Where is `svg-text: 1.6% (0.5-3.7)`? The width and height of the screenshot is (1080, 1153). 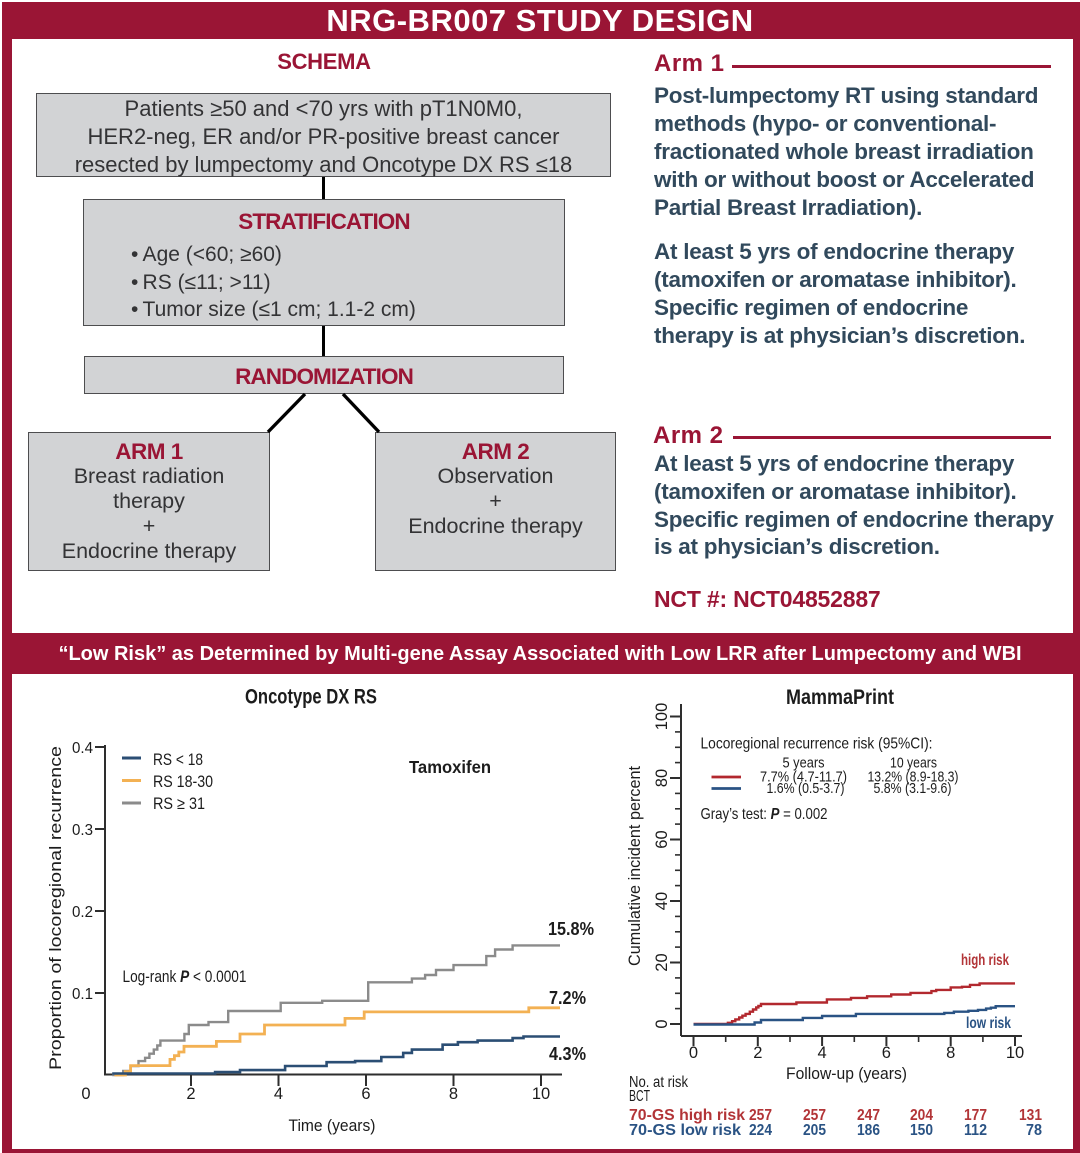
svg-text: 1.6% (0.5-3.7) is located at coordinates (806, 788).